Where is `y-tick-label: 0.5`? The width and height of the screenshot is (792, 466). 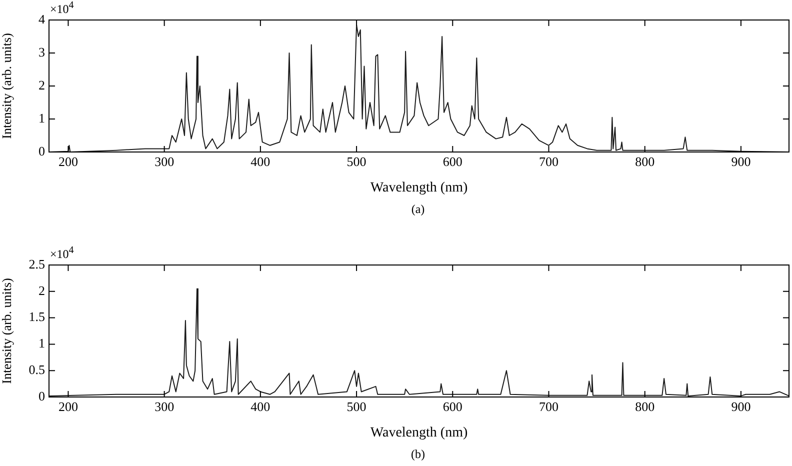 y-tick-label: 0.5 is located at coordinates (36, 370).